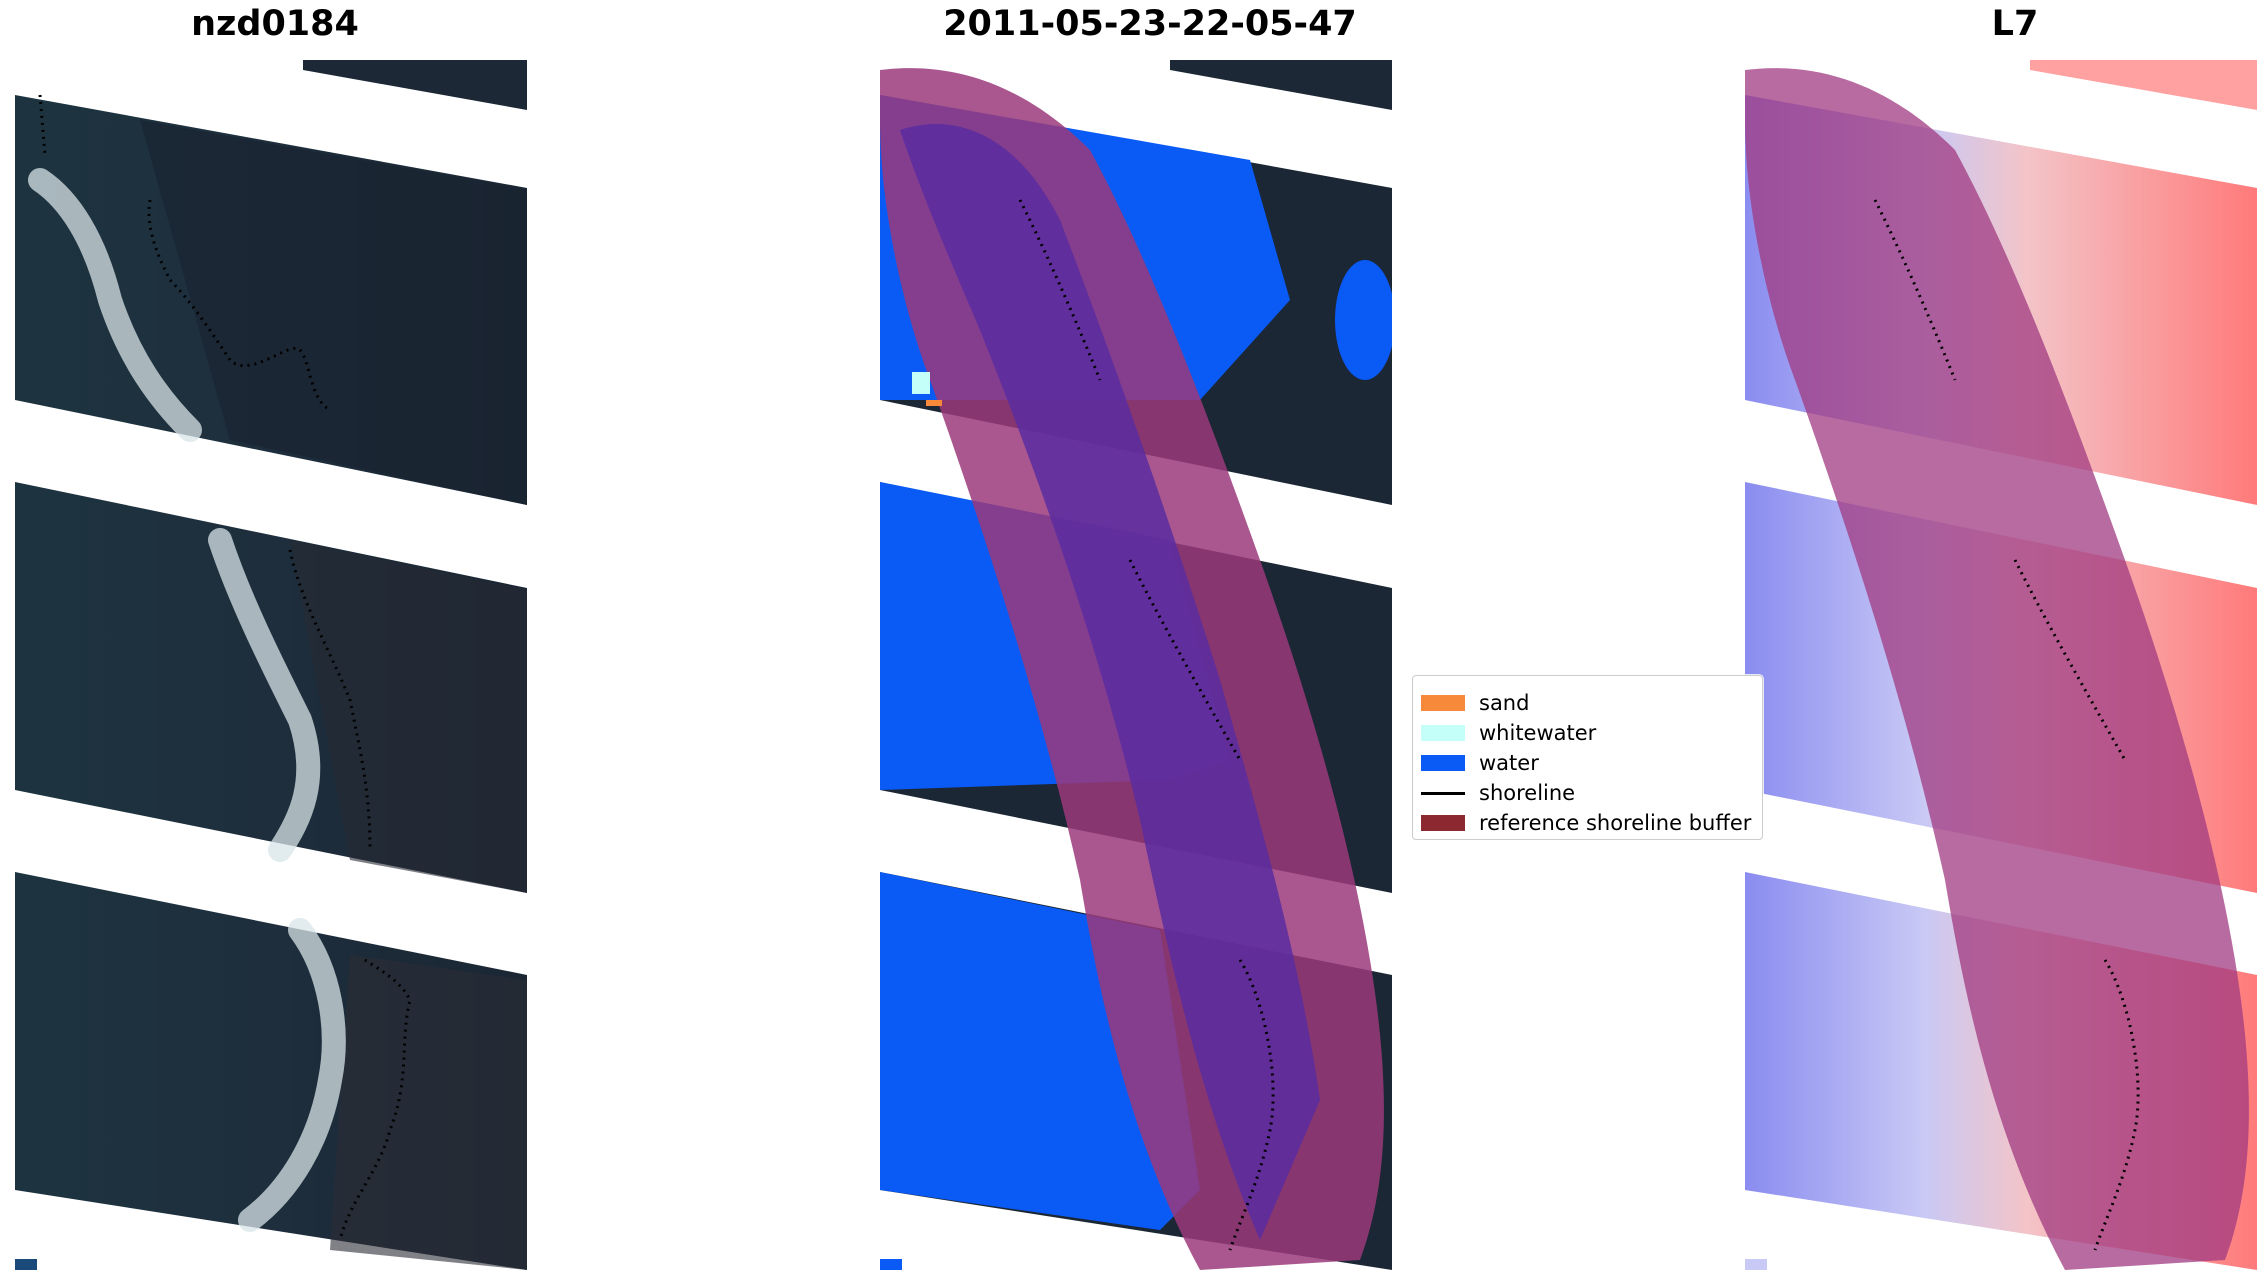  Describe the element at coordinates (1443, 793) in the screenshot. I see `legend-line-shoreline` at that location.